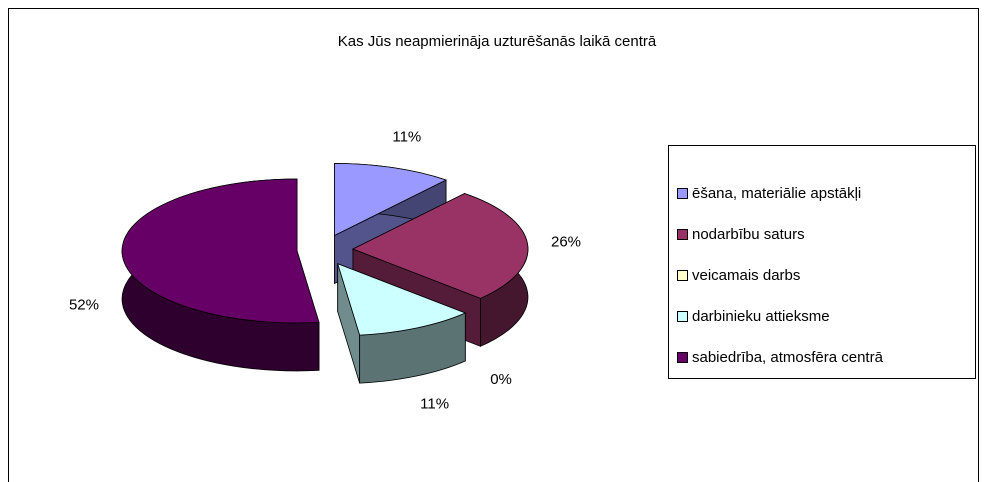 The height and width of the screenshot is (482, 987). I want to click on legend-label: darbinieku attieksme, so click(761, 316).